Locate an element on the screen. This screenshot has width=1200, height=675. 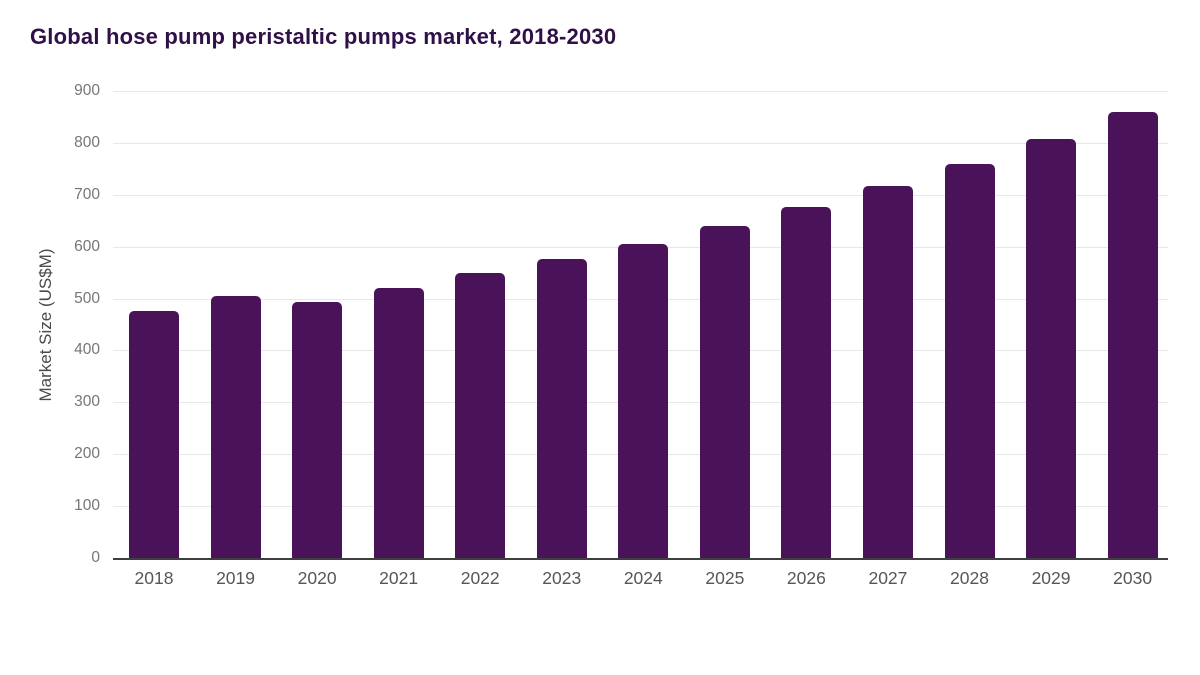
bar-2019 is located at coordinates (235, 427).